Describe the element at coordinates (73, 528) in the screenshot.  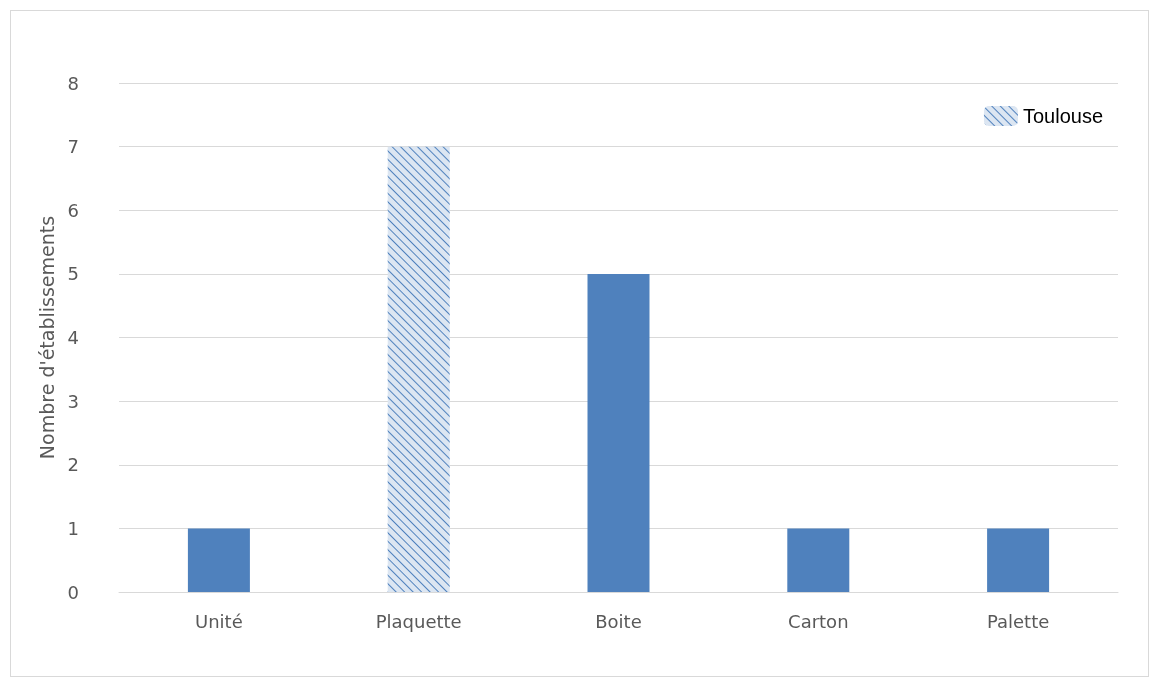
I see `y-tick-label: 1` at that location.